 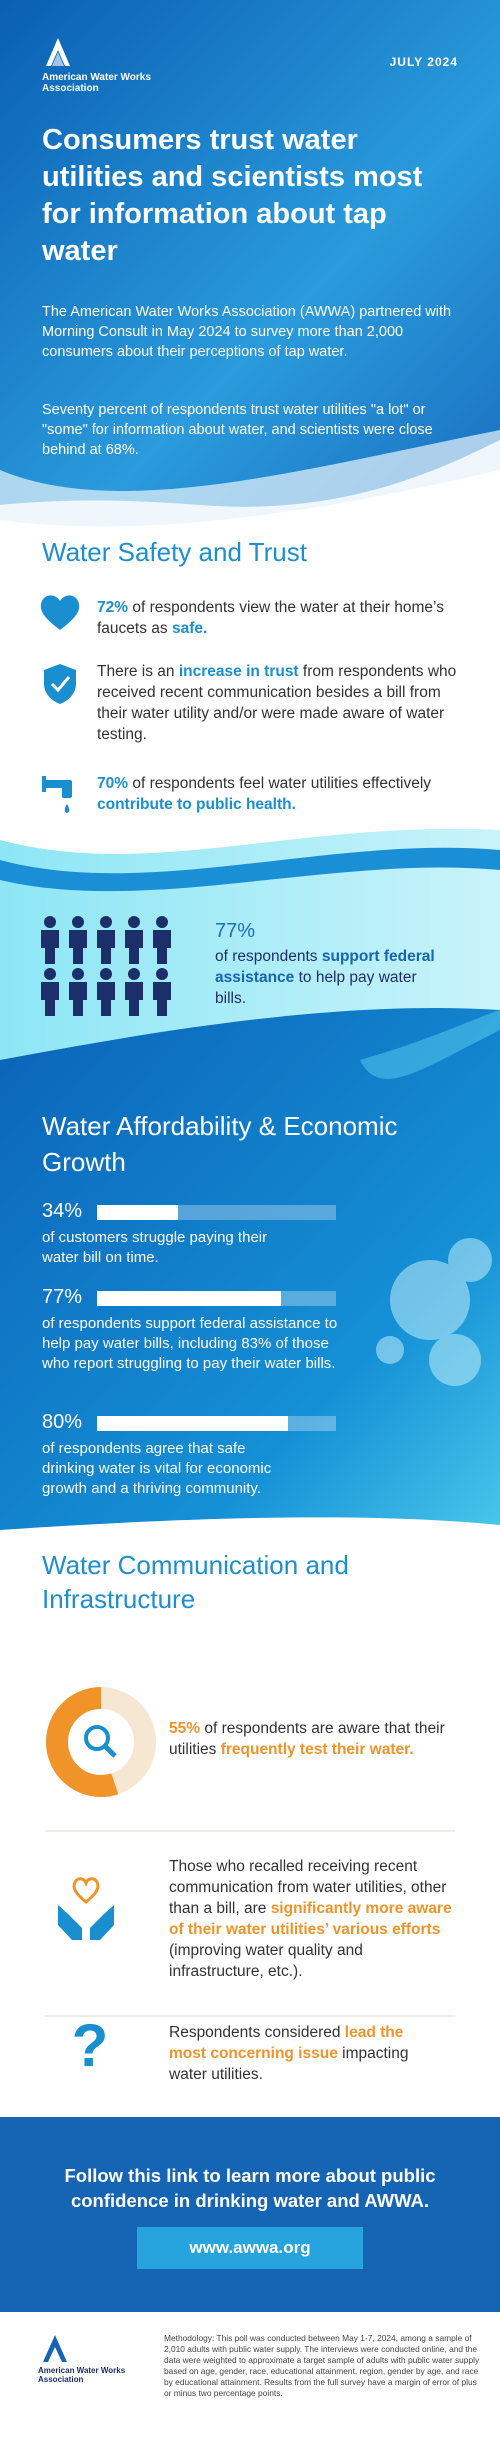 I want to click on section-heading: Water Safety and Trust, so click(x=174, y=552).